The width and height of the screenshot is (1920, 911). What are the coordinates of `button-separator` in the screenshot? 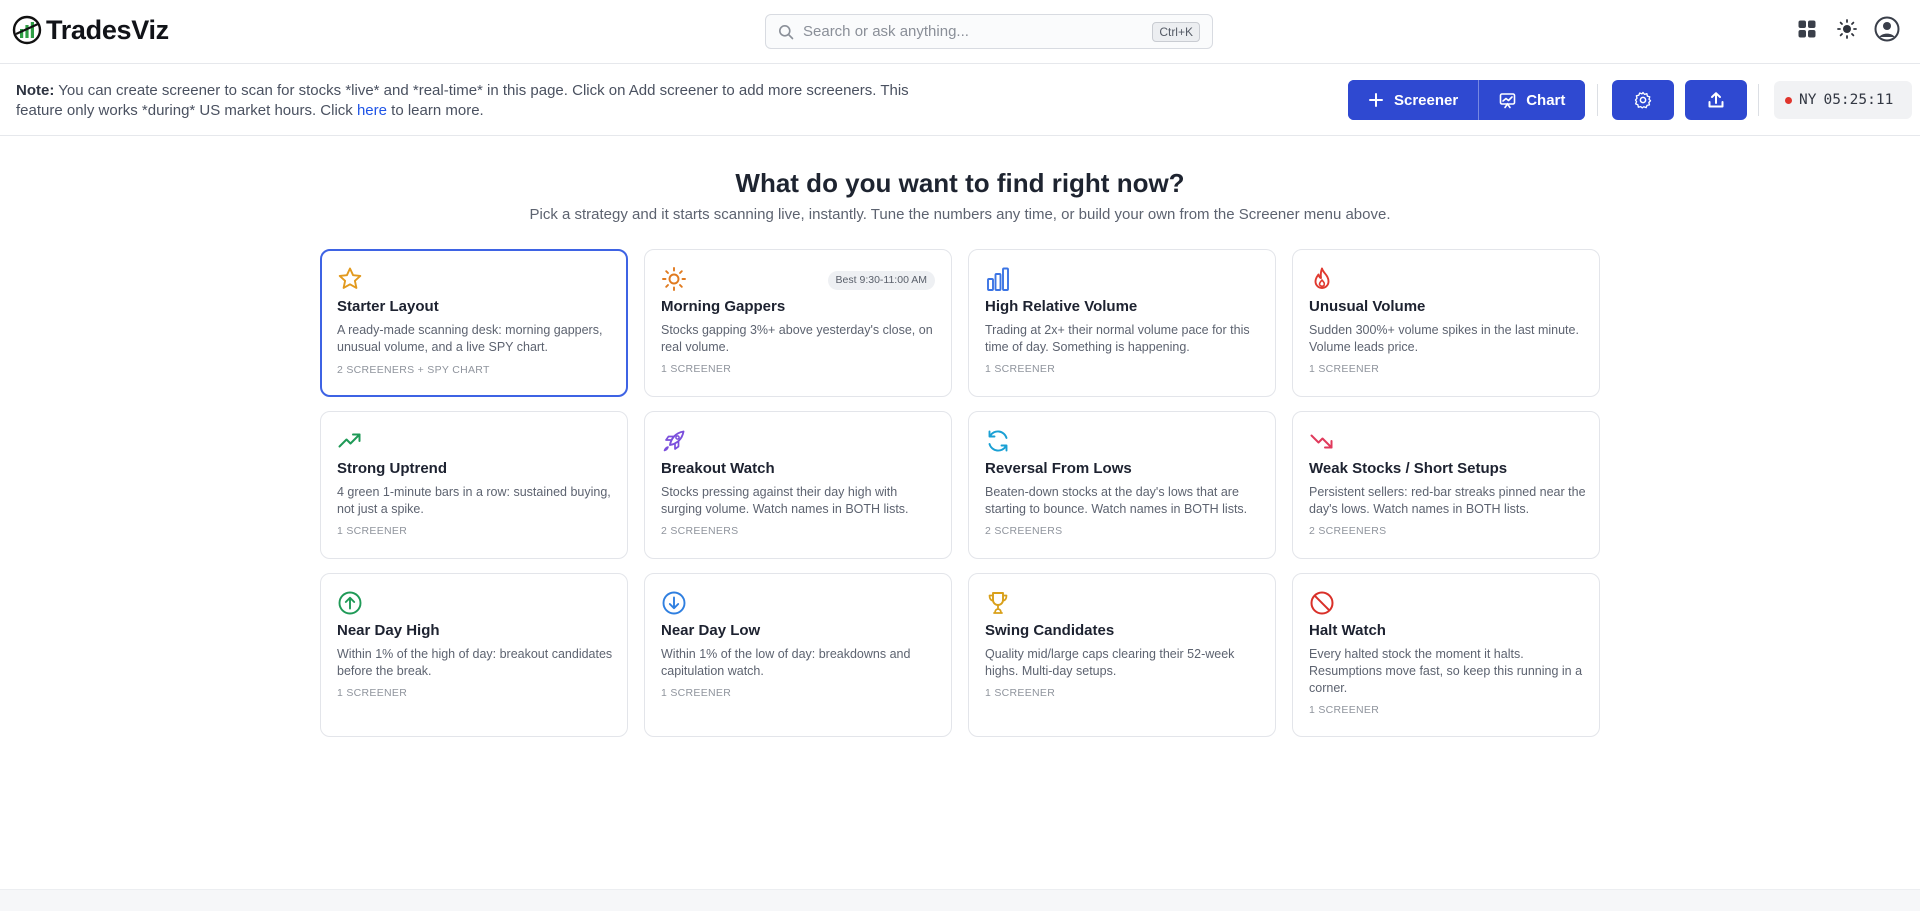 It's located at (1479, 100).